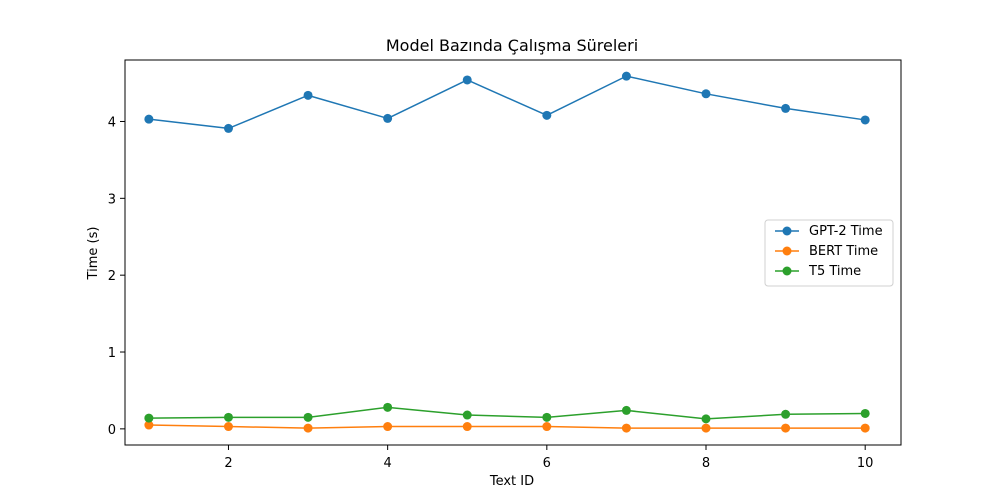 This screenshot has height=500, width=1000. I want to click on legend: GPT-2 Time BERT Time T5 Time, so click(829, 253).